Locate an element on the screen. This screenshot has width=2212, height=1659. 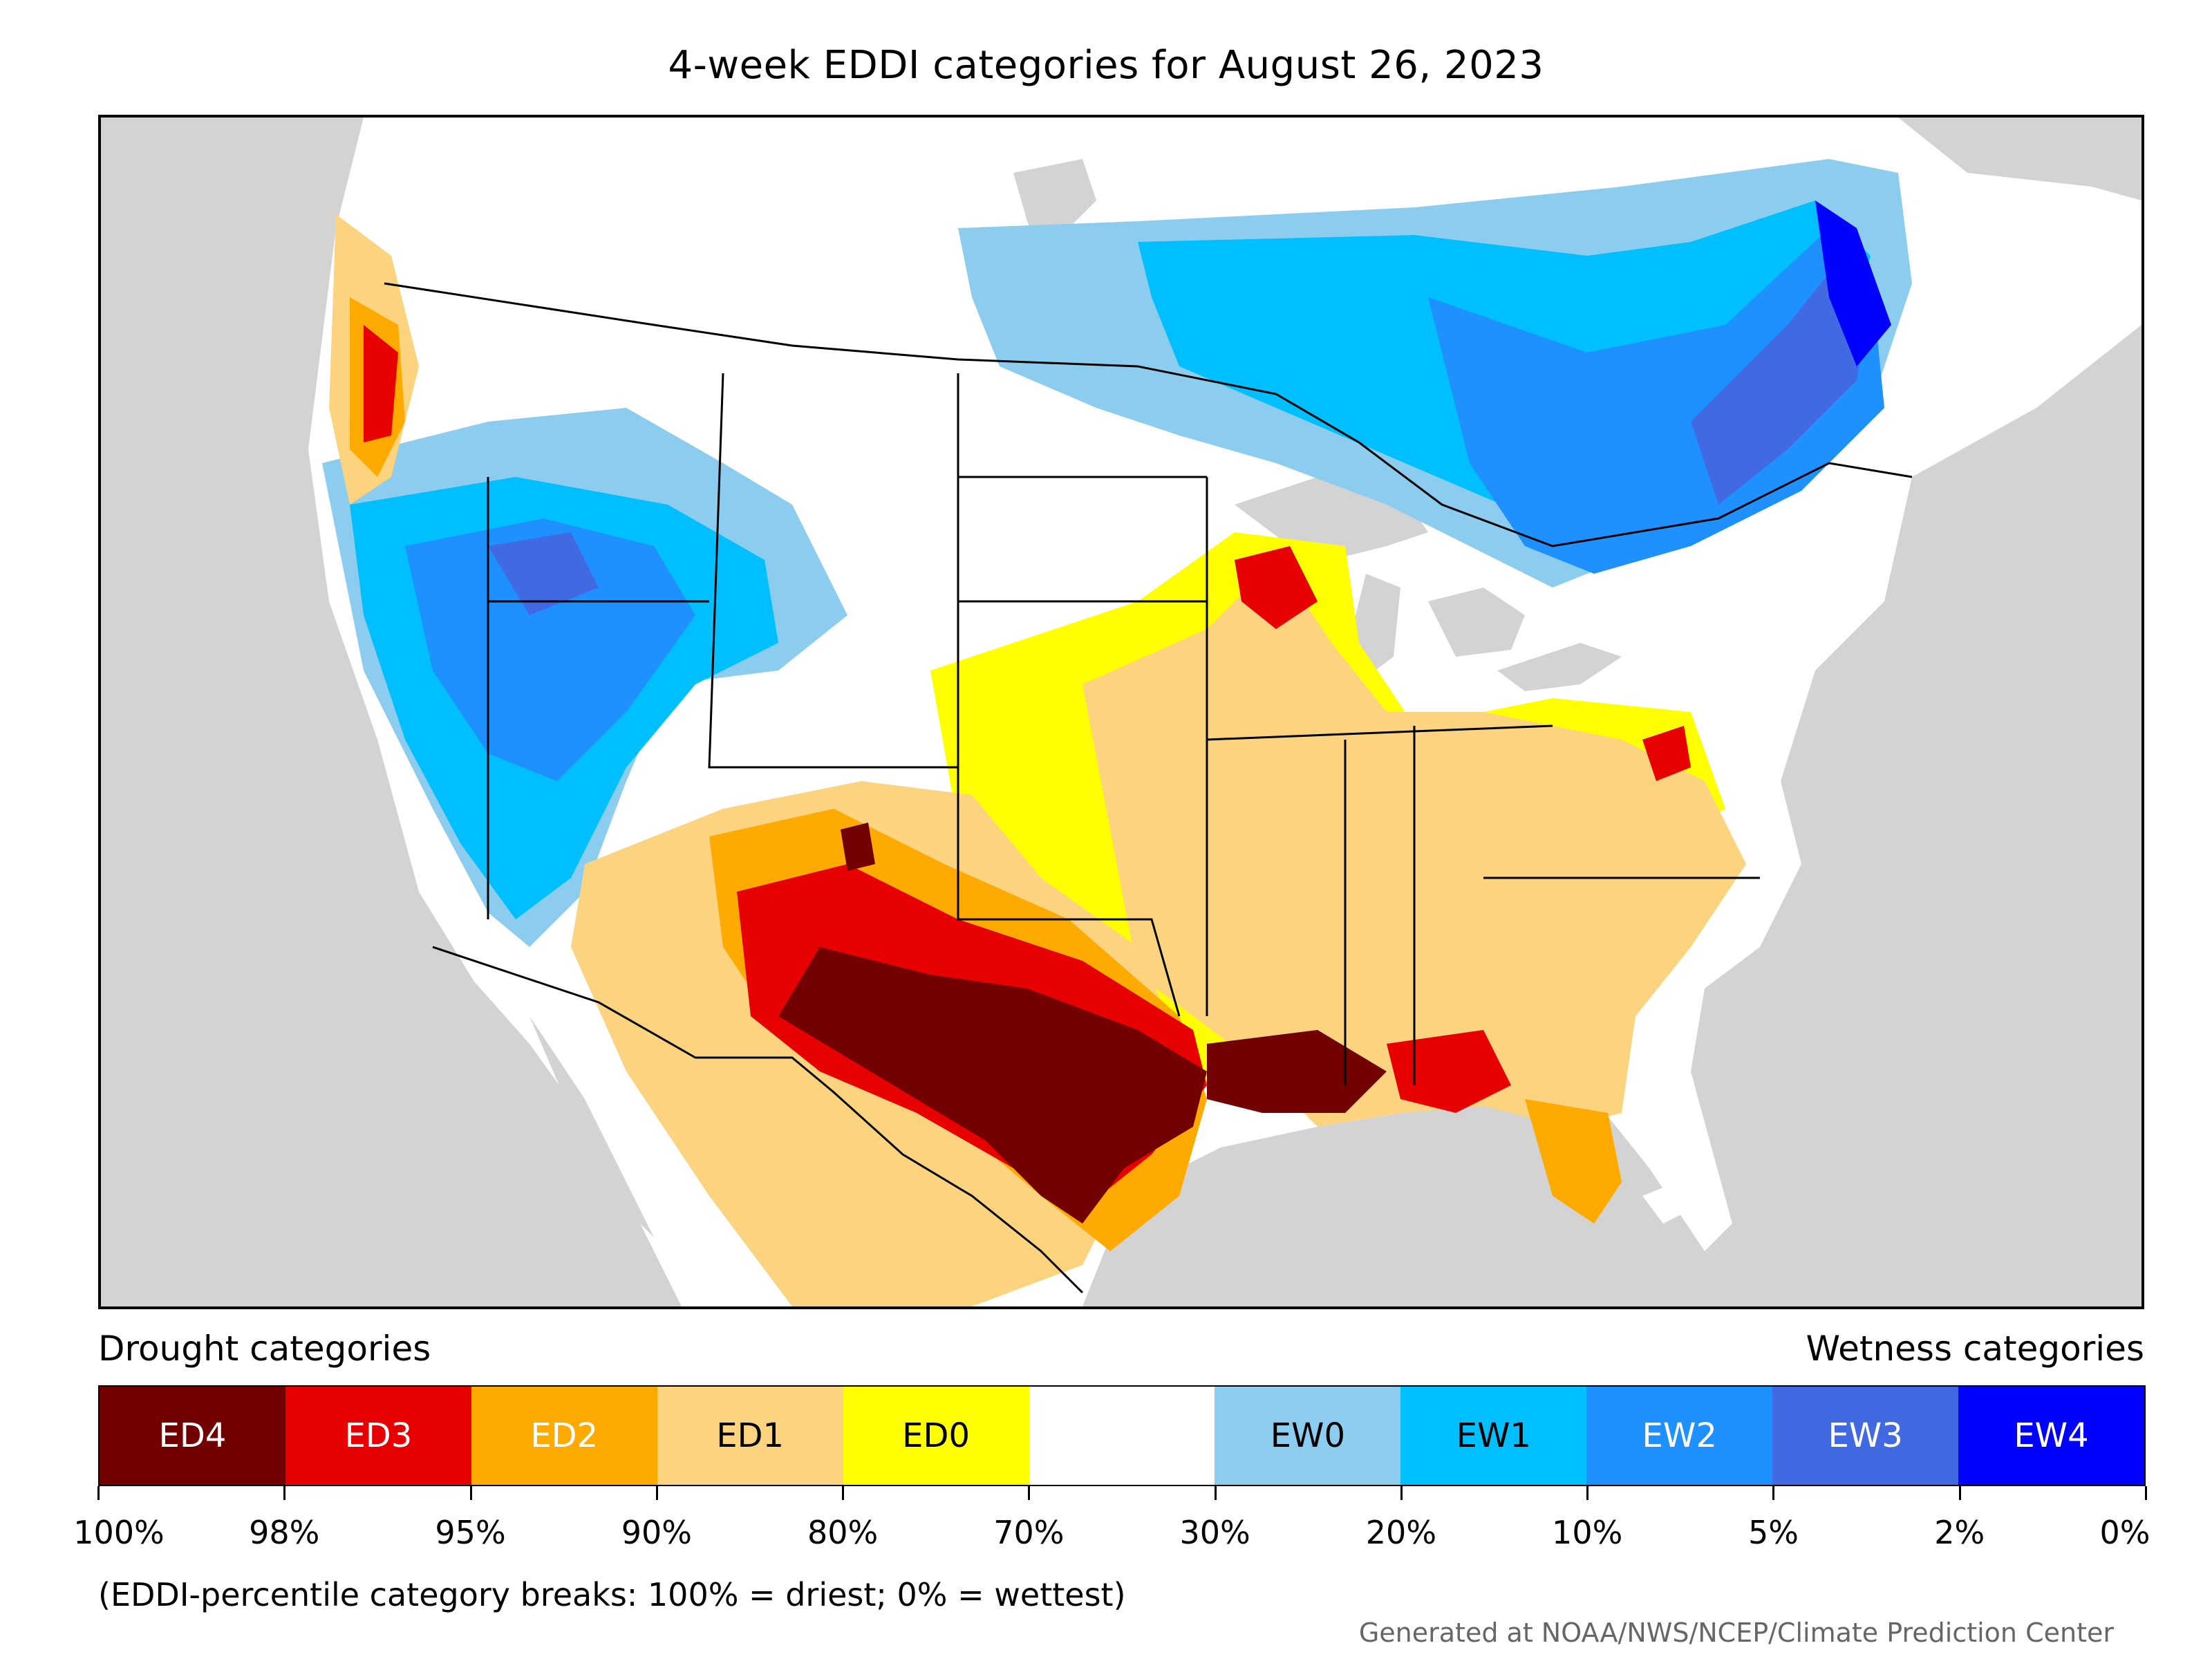
legend-swatch is located at coordinates (1122, 1436).